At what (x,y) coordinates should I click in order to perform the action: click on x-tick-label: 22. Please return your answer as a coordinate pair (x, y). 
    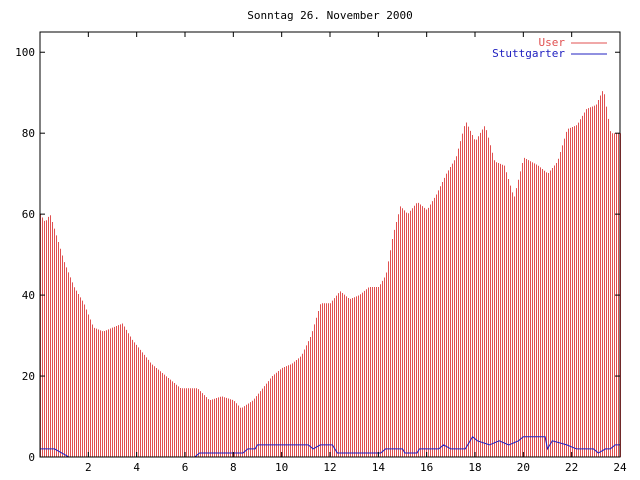
    Looking at the image, I should click on (571, 467).